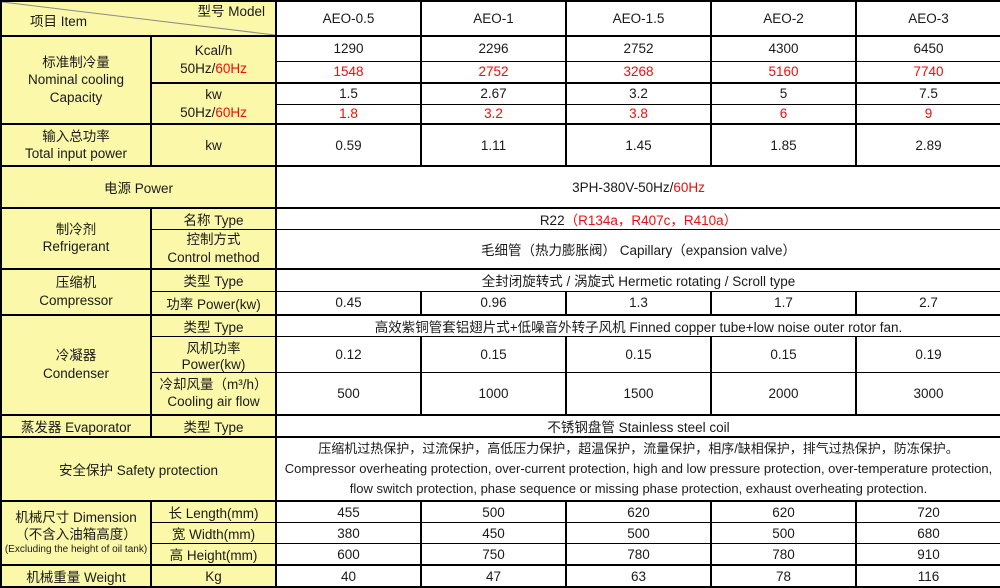 The height and width of the screenshot is (588, 1000). Describe the element at coordinates (493, 554) in the screenshot. I see `height-value: 750` at that location.